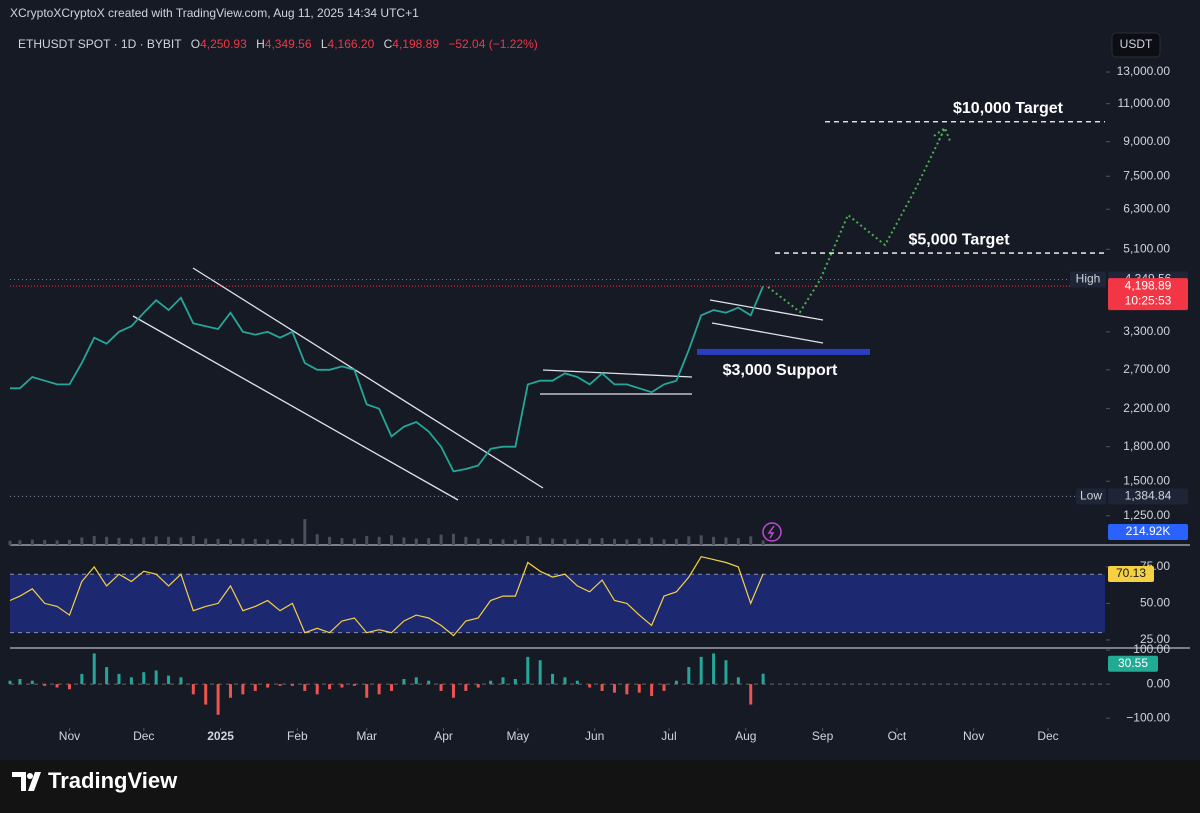 This screenshot has height=813, width=1200. Describe the element at coordinates (1146, 331) in the screenshot. I see `y-tick-label: 3,300.00` at that location.